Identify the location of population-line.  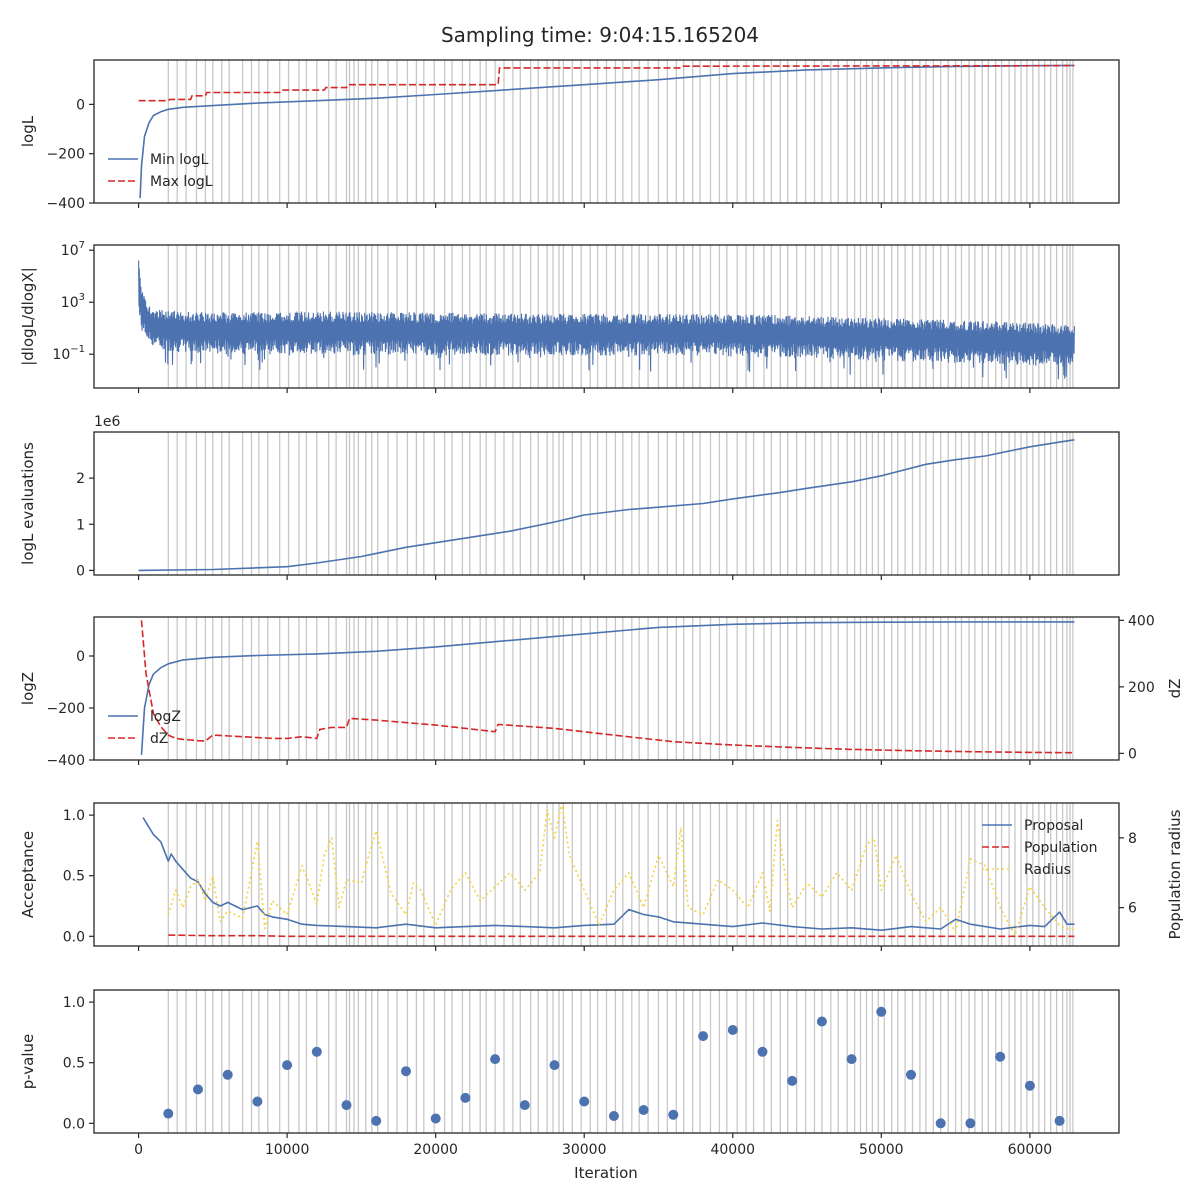
(621, 936).